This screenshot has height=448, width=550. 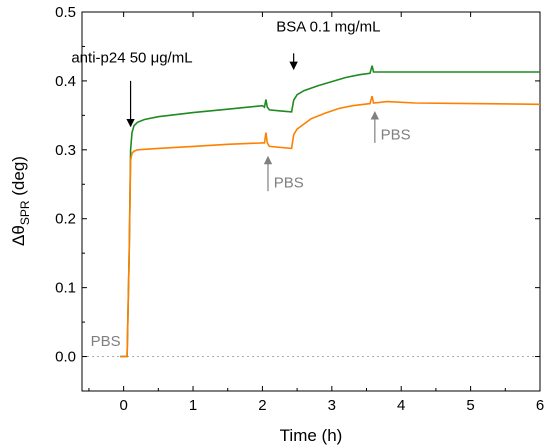 I want to click on annotation-label: anti-p24 50 μg/mL, so click(x=131, y=57).